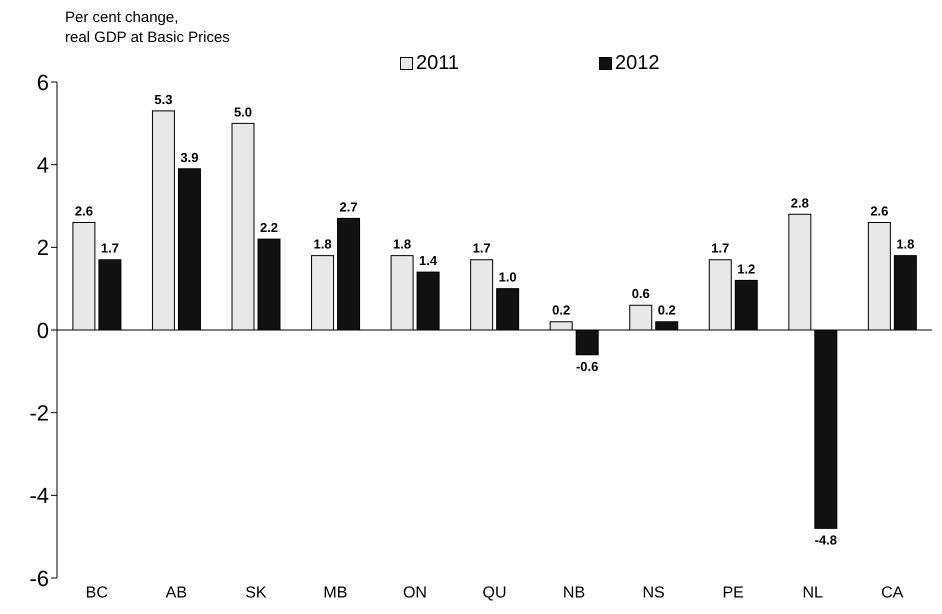 The width and height of the screenshot is (942, 614). Describe the element at coordinates (641, 294) in the screenshot. I see `data-label: 0.6` at that location.